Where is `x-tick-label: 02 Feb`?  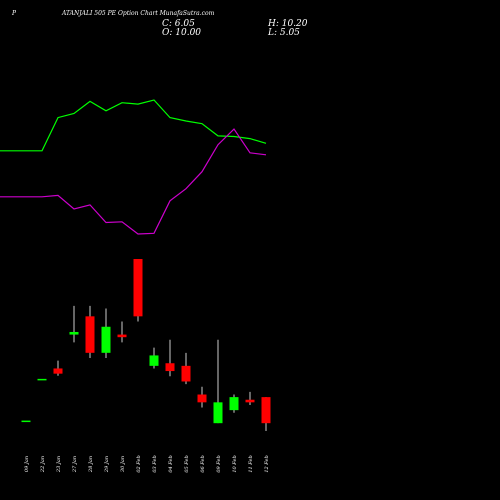
x-tick-label: 02 Feb is located at coordinates (139, 463).